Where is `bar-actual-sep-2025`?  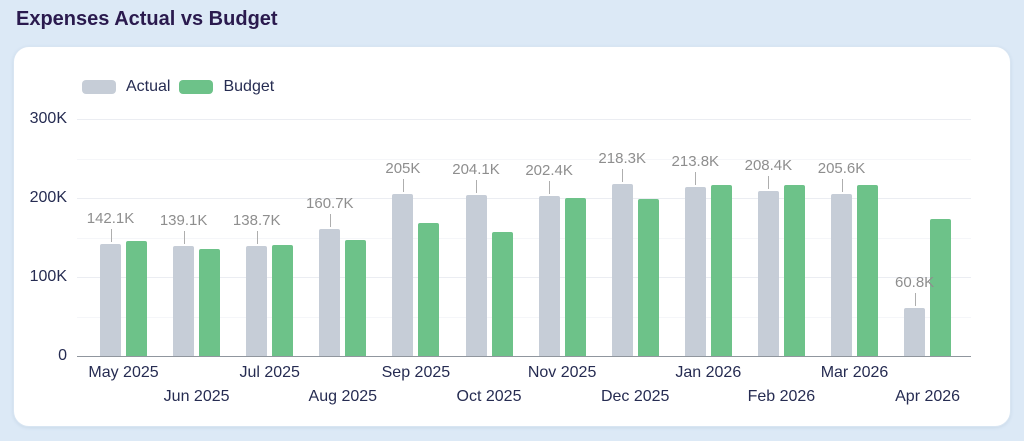 bar-actual-sep-2025 is located at coordinates (403, 275).